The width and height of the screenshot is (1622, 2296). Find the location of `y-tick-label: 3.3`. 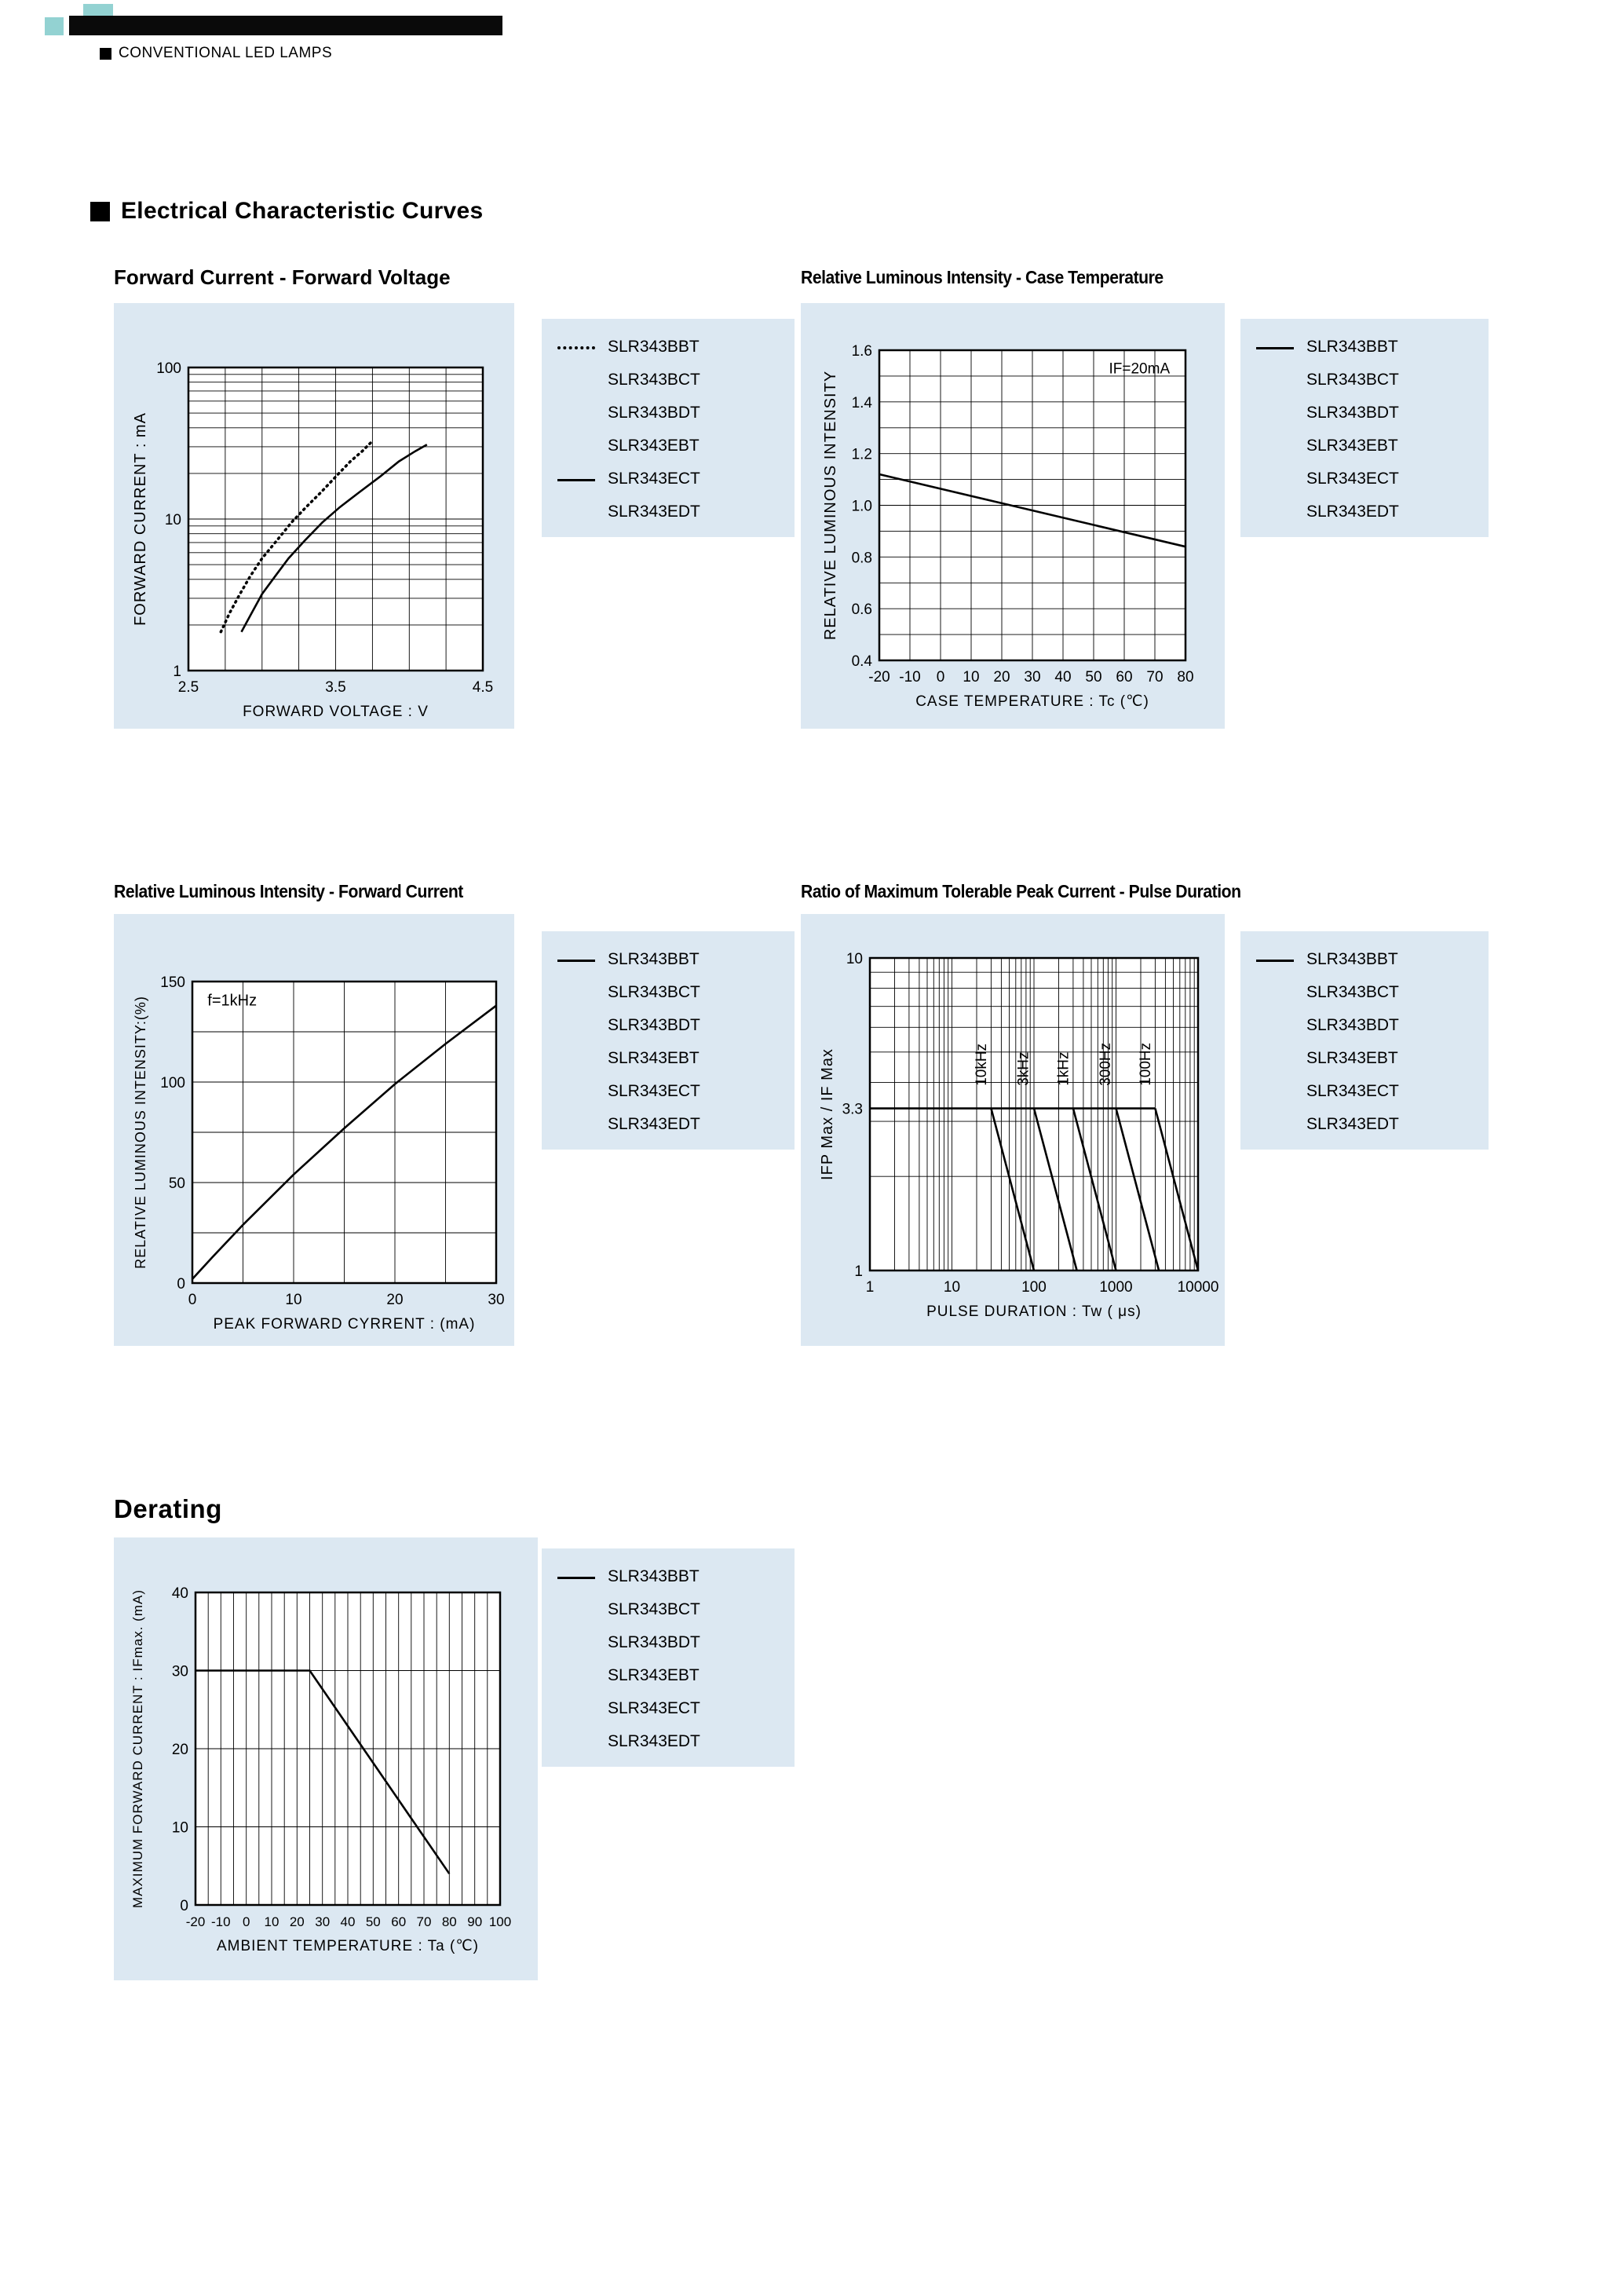

y-tick-label: 3.3 is located at coordinates (852, 1110).